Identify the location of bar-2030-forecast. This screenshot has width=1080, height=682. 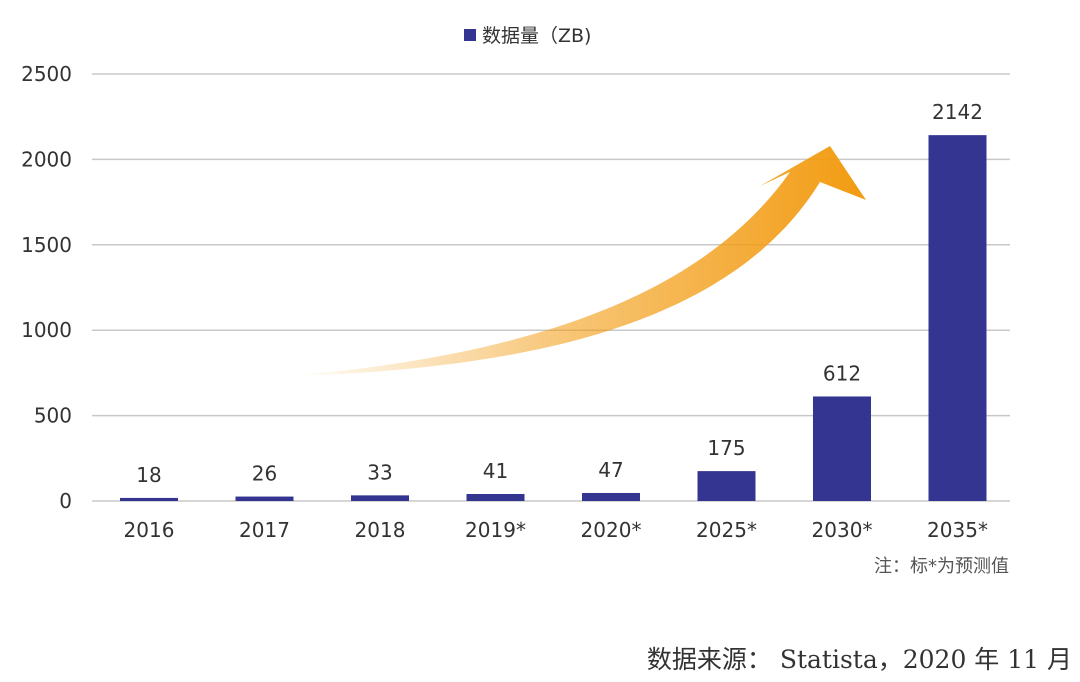
(842, 448).